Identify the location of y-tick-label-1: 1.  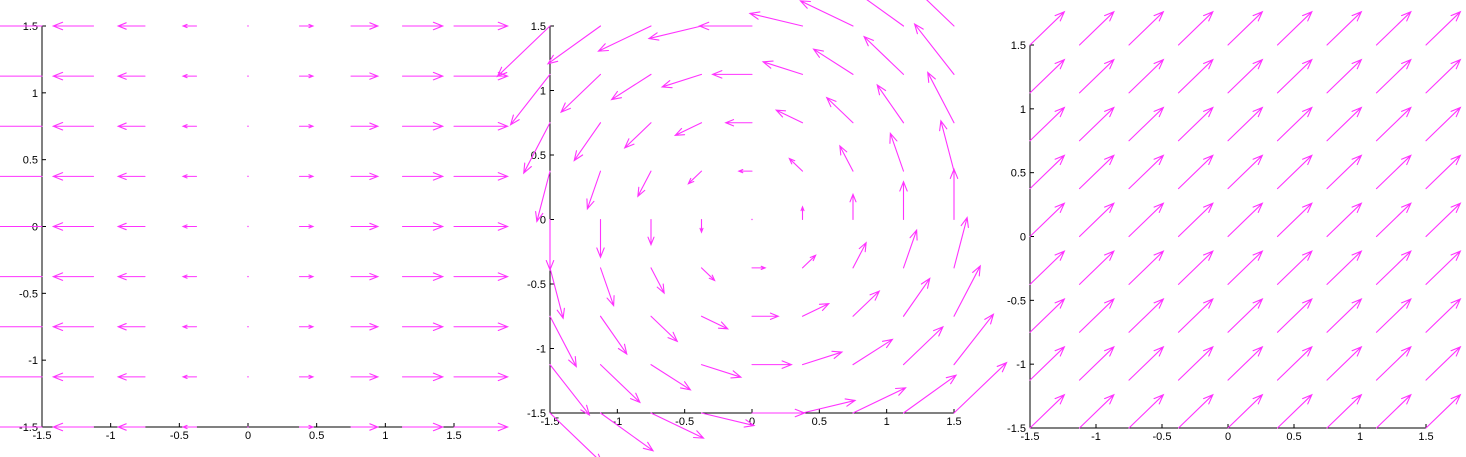
(35, 94).